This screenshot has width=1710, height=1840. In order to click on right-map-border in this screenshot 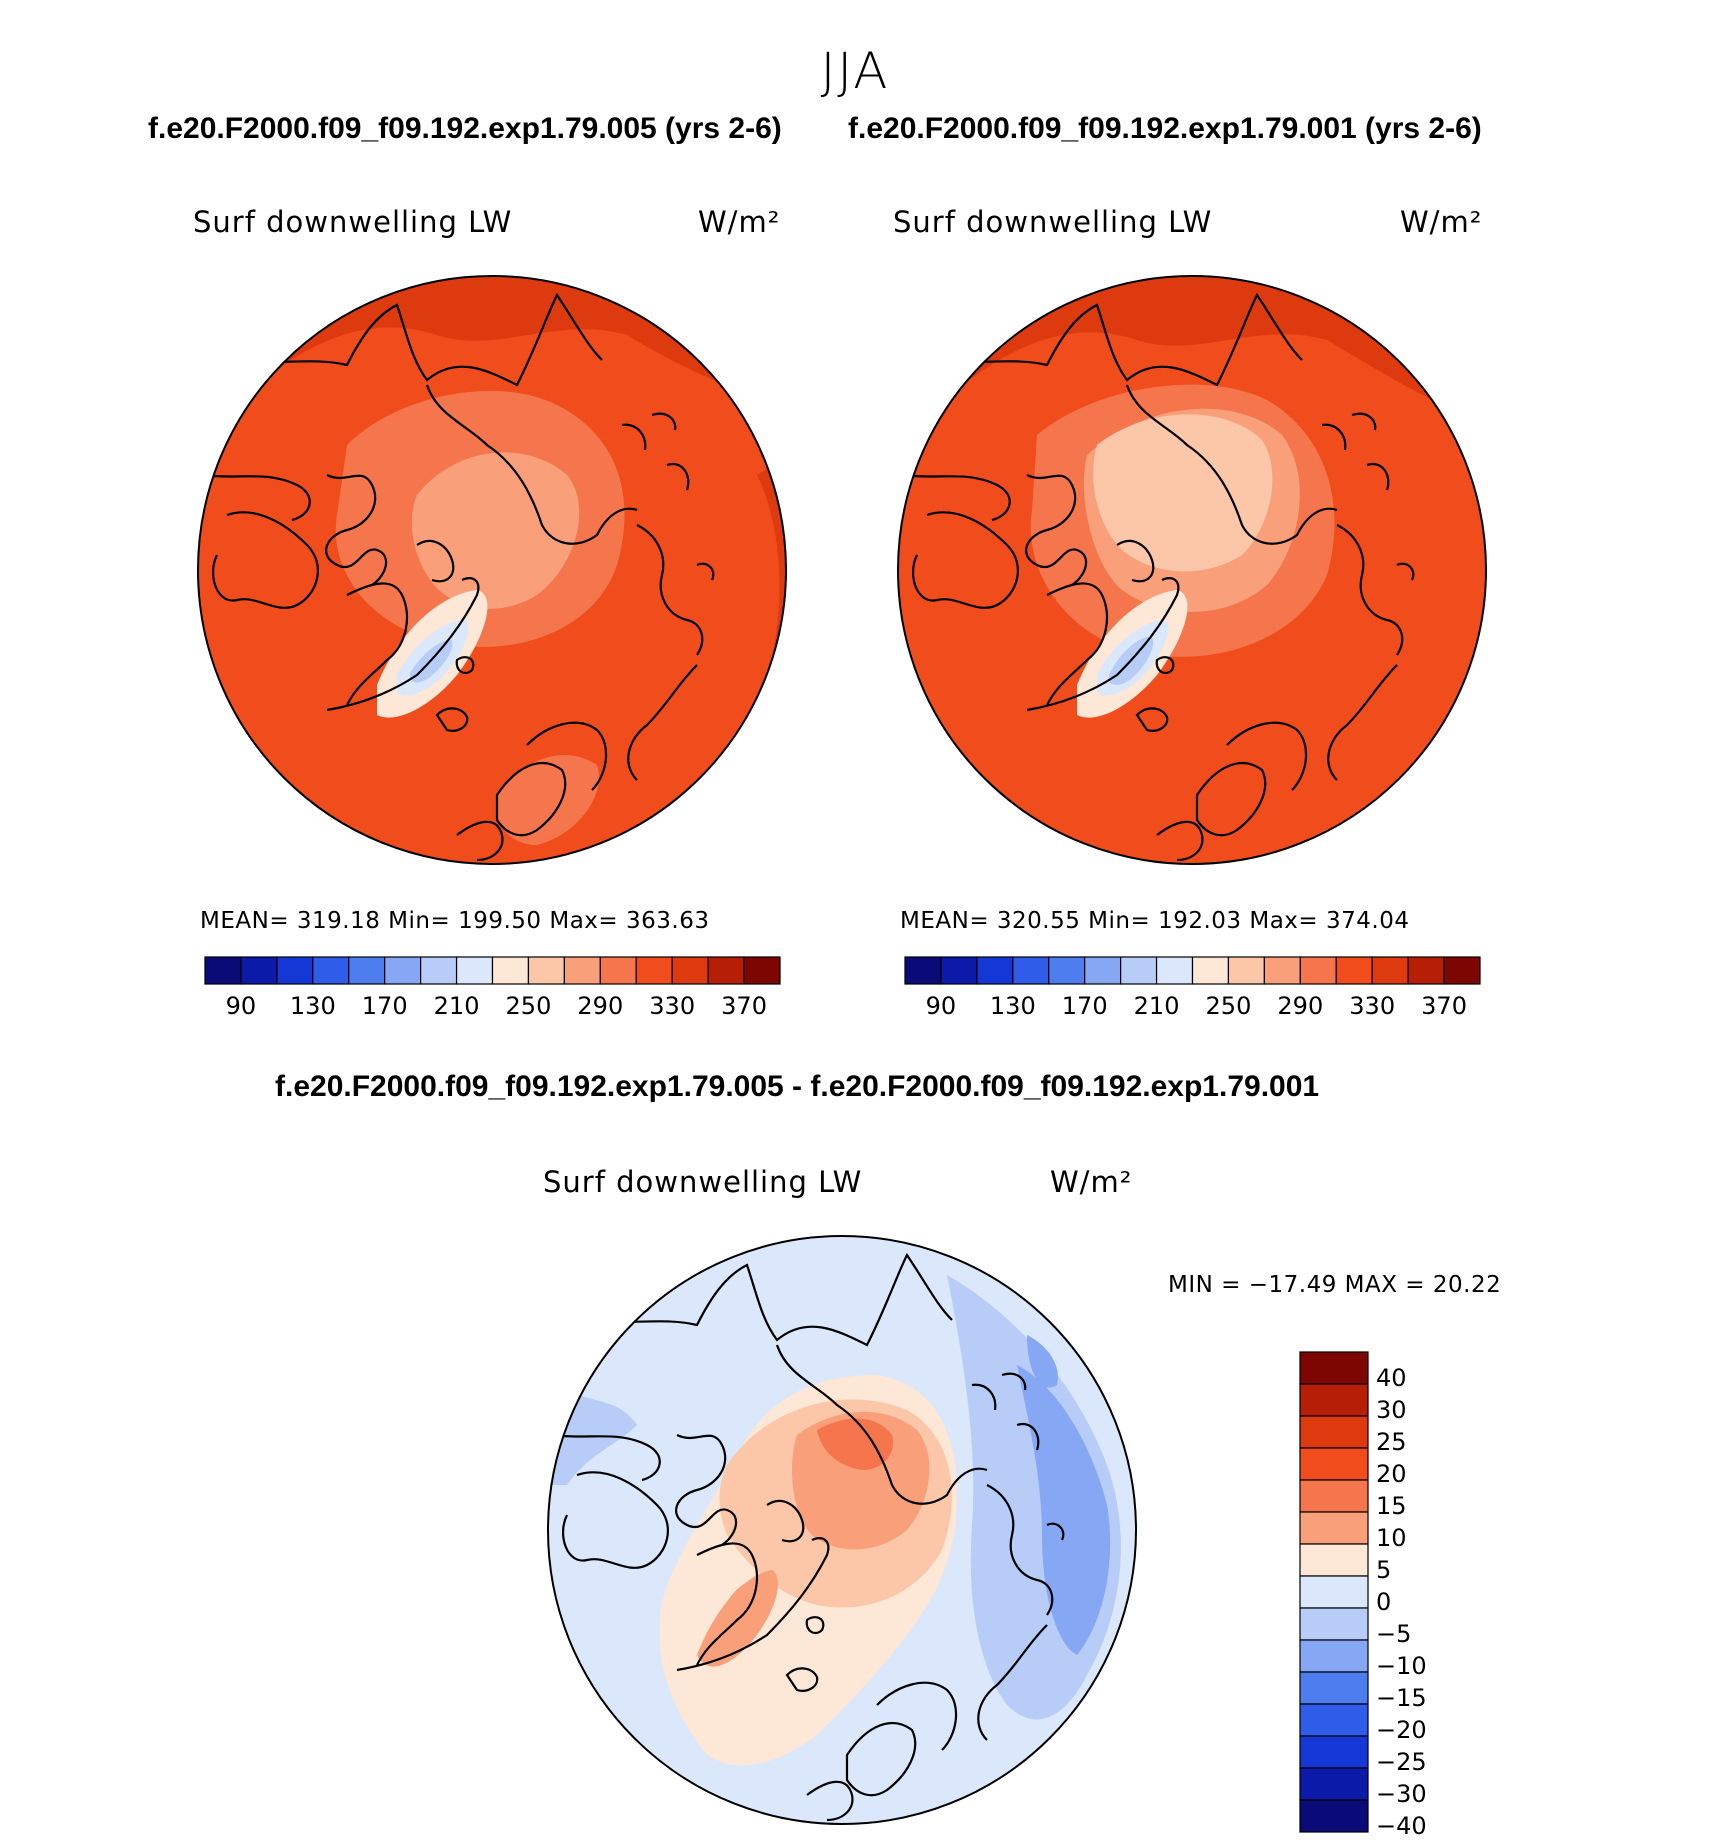, I will do `click(1192, 570)`.